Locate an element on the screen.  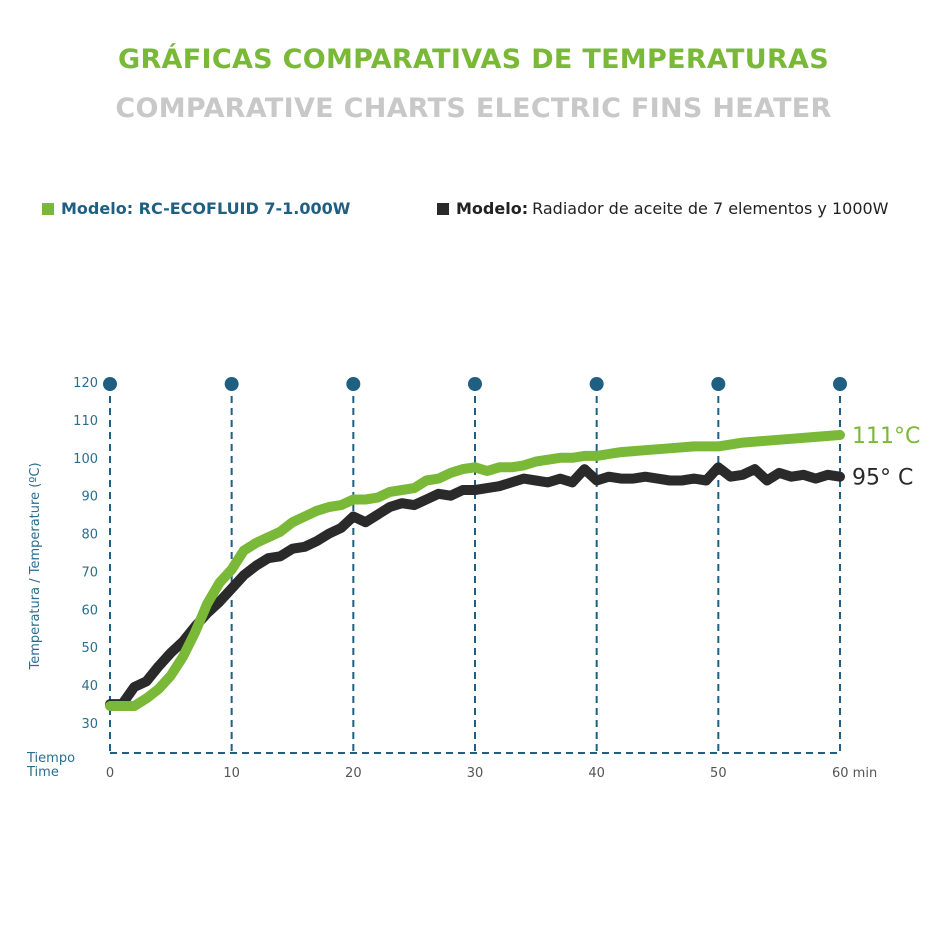
y-tick-label-50: 50 is located at coordinates (89, 648).